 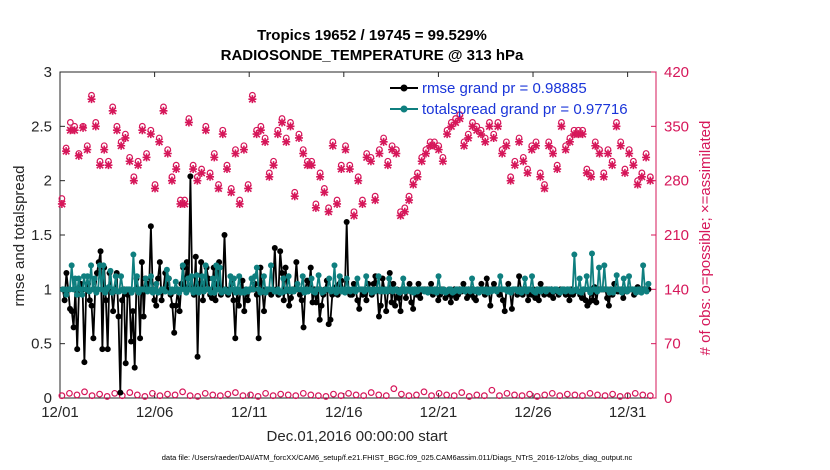 What do you see at coordinates (372, 35) in the screenshot?
I see `chart-title: Tropics 19652 / 19745 = 99.529%` at bounding box center [372, 35].